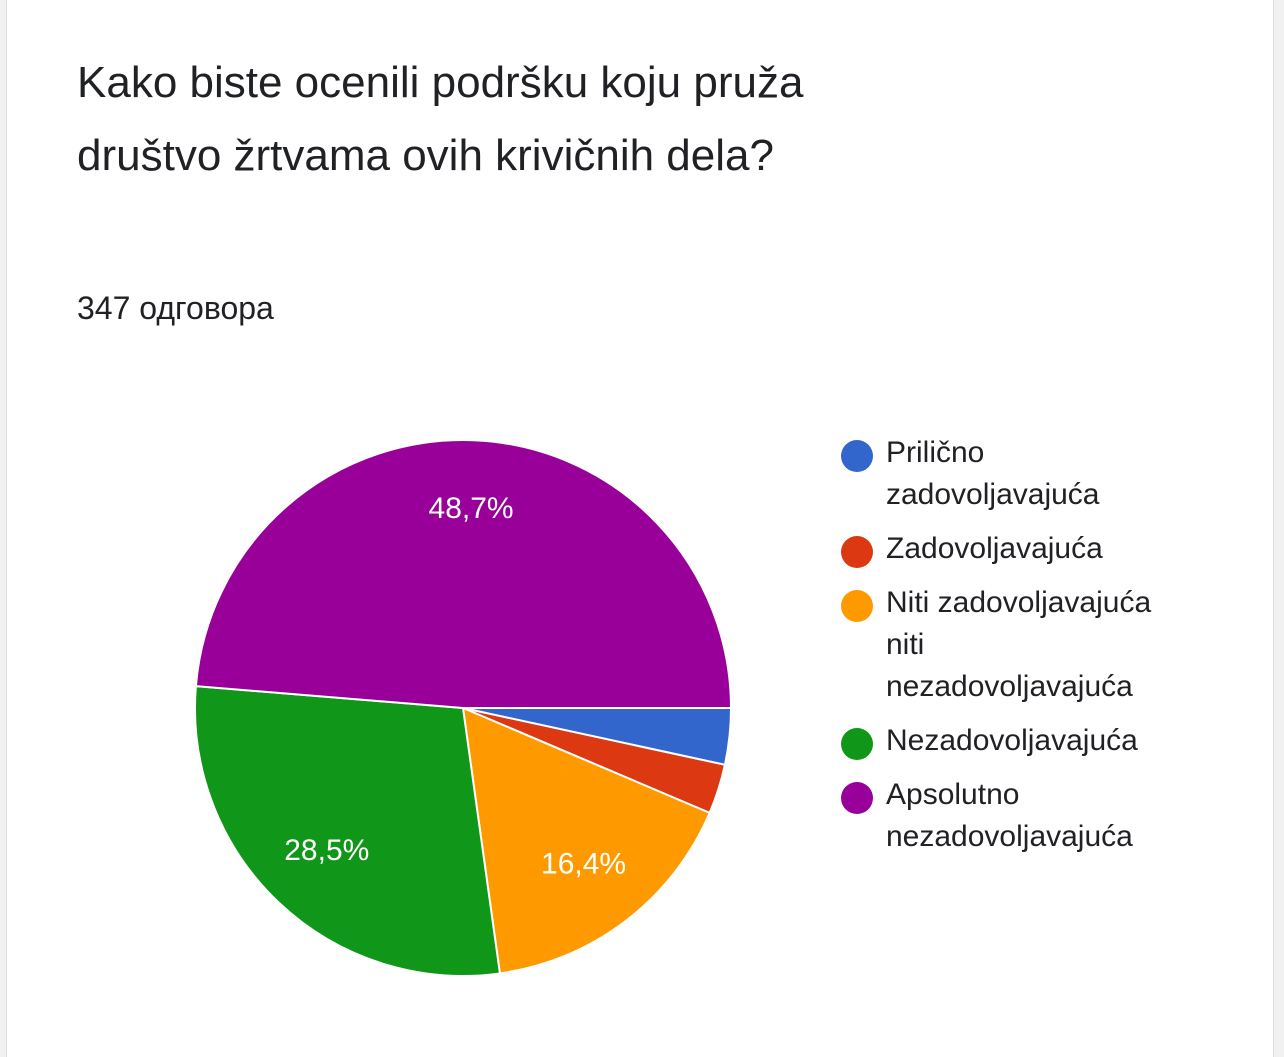 The width and height of the screenshot is (1284, 1057). What do you see at coordinates (583, 863) in the screenshot?
I see `slice-label: 16,4%` at bounding box center [583, 863].